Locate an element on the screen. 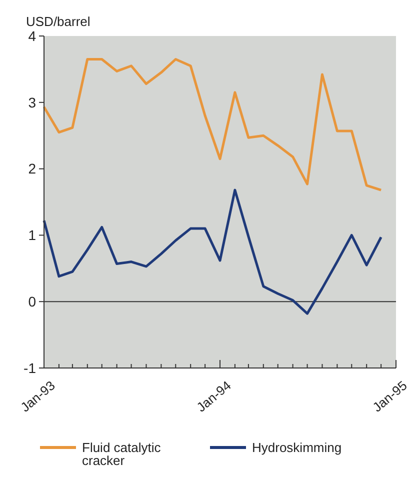  y-tick-label: 3 is located at coordinates (32, 102).